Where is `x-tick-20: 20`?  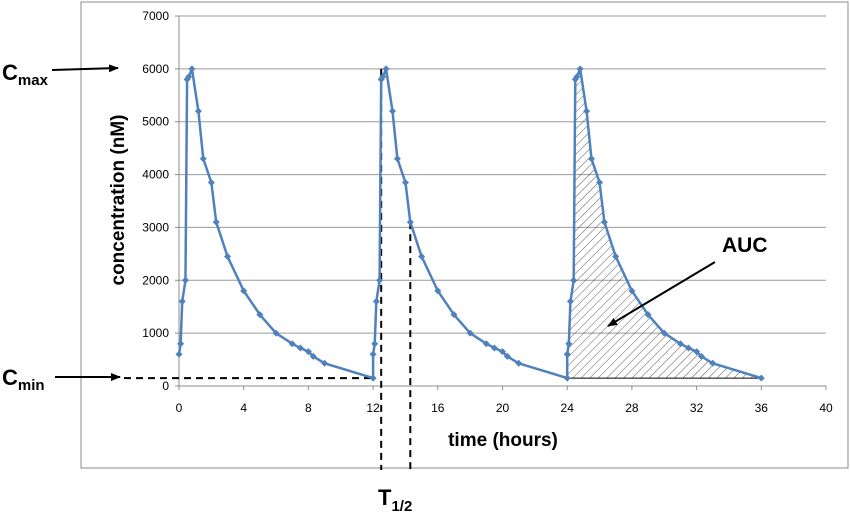 x-tick-20: 20 is located at coordinates (503, 408).